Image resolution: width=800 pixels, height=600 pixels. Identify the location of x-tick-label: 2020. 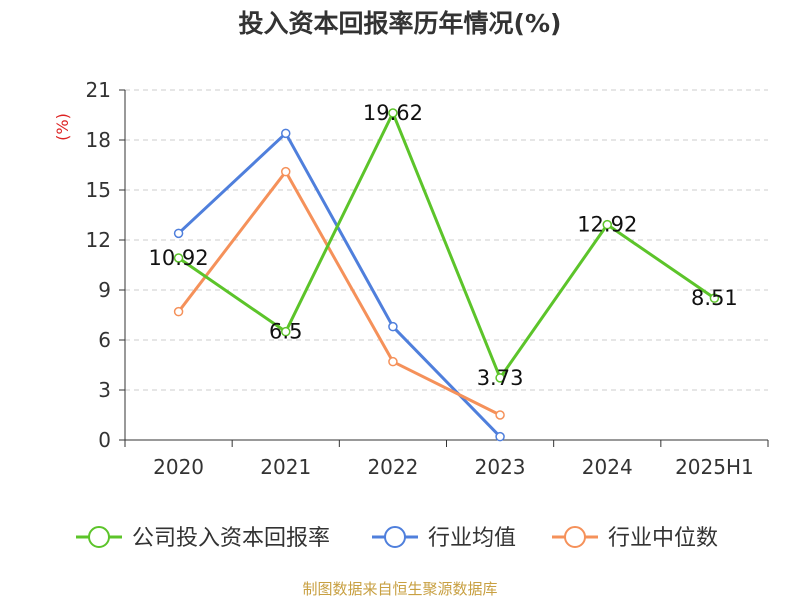
(178, 467).